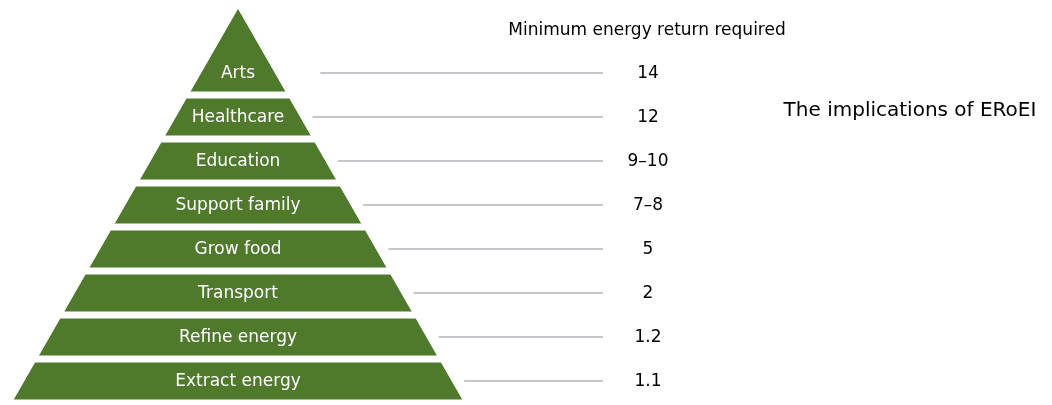  I want to click on data-label: 1.2, so click(648, 336).